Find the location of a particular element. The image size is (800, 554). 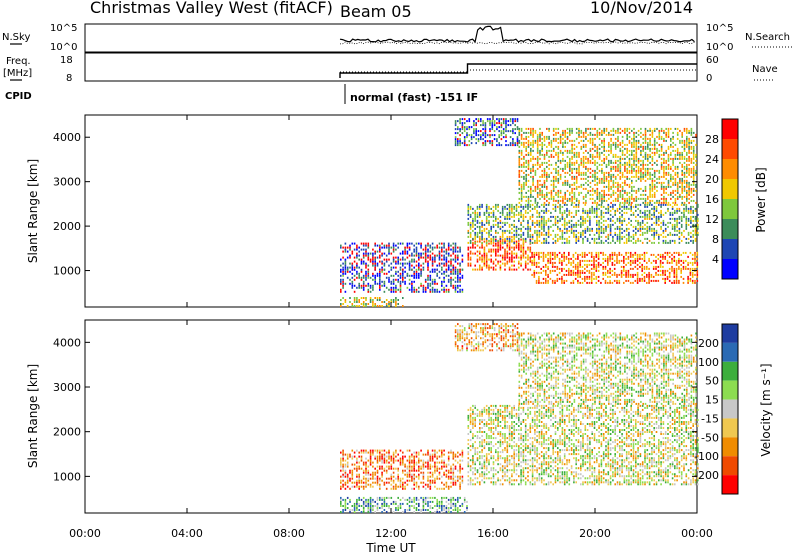

nave-tick-bottom: 0 is located at coordinates (709, 78).